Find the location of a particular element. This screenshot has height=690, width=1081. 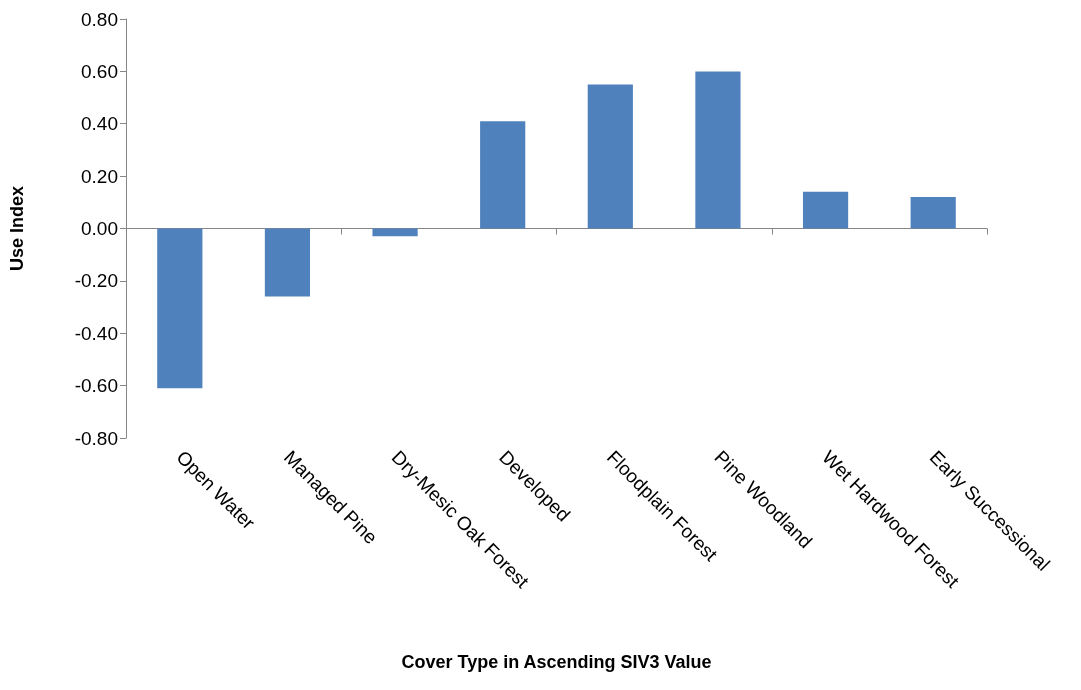

y-tick-label: 0.20 is located at coordinates (99, 176).